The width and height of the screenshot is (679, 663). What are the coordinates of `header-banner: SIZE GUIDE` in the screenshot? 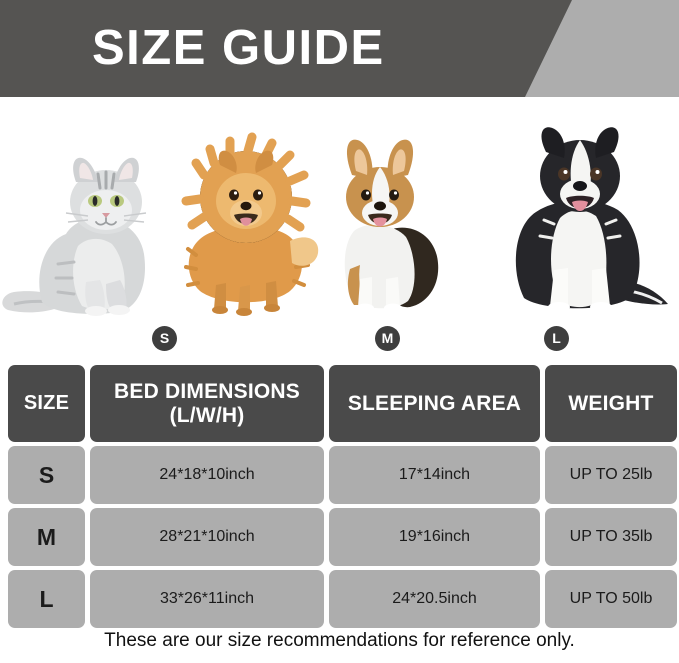 It's located at (339, 48).